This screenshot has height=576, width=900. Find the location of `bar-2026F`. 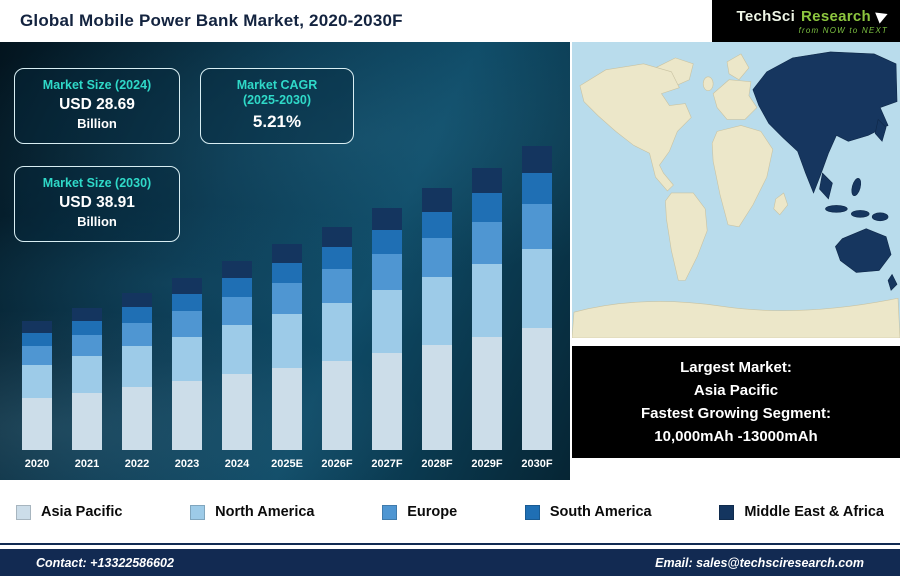

bar-2026F is located at coordinates (337, 338).